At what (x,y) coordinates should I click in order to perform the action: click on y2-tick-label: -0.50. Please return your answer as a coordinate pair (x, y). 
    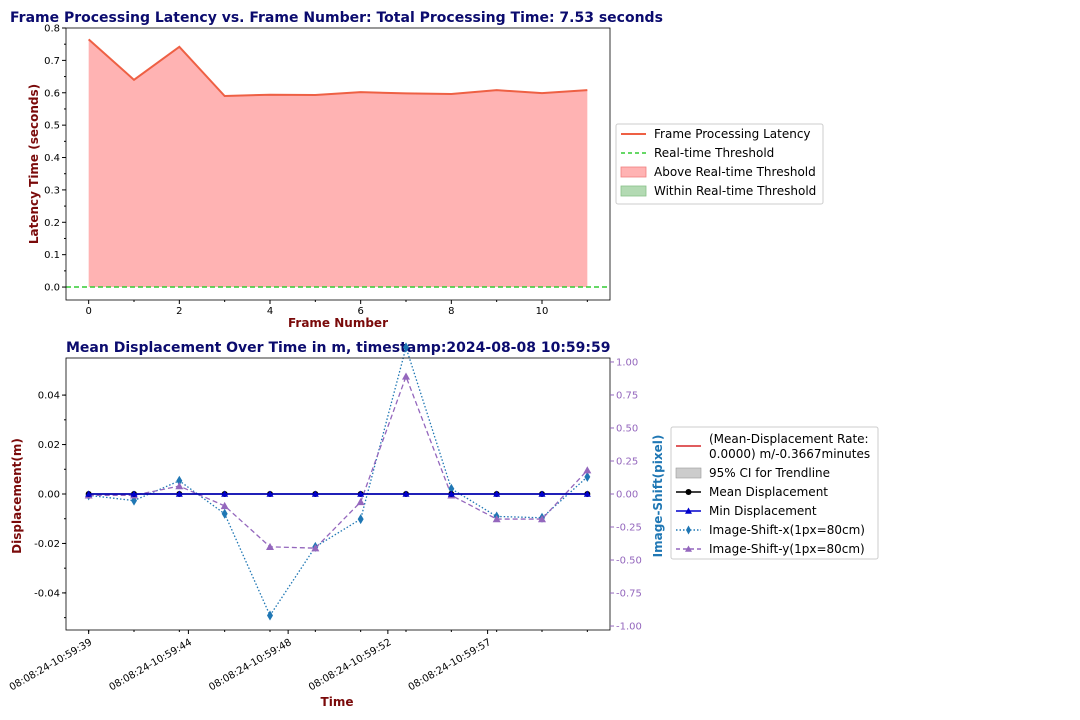
    Looking at the image, I should click on (629, 561).